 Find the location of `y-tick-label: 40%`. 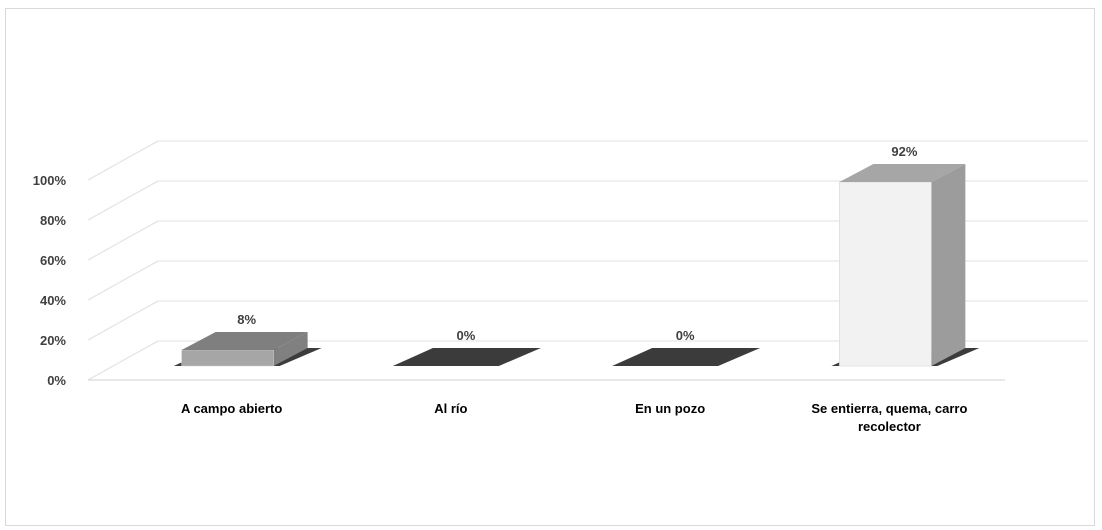

y-tick-label: 40% is located at coordinates (53, 300).